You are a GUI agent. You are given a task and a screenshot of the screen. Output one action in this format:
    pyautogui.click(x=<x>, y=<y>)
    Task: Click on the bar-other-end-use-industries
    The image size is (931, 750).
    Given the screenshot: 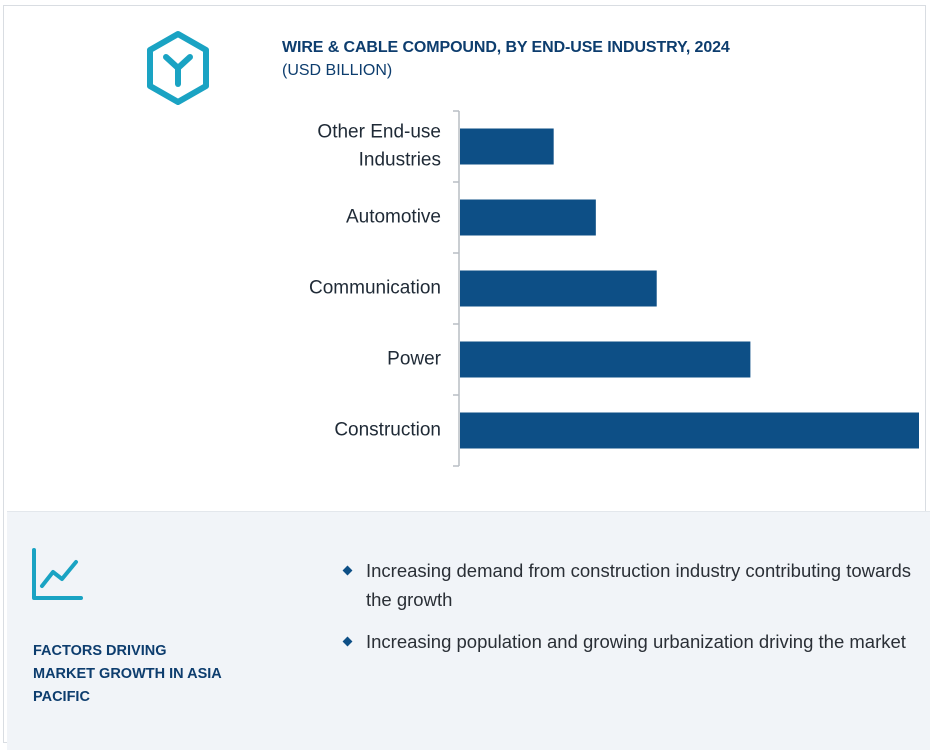 What is the action you would take?
    pyautogui.click(x=507, y=146)
    